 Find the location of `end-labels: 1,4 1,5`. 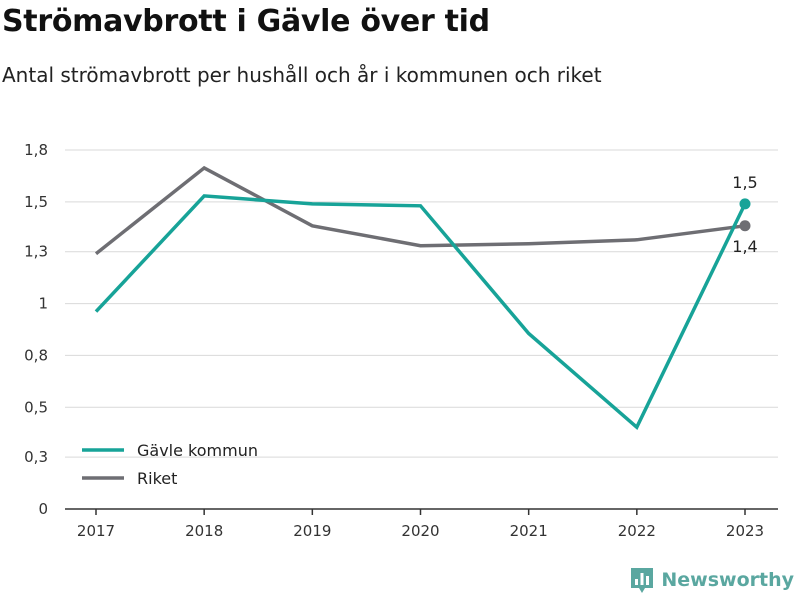

end-labels: 1,4 1,5 is located at coordinates (744, 214).